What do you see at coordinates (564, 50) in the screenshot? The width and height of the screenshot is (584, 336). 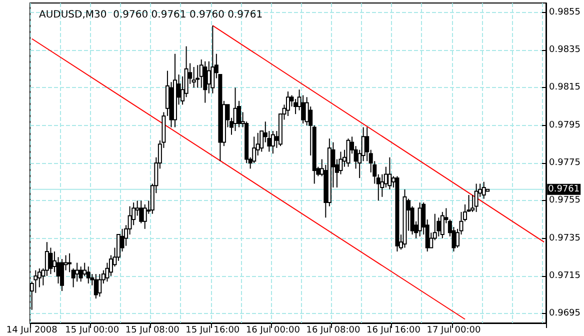 I see `y-tick-label: 0.9835` at bounding box center [564, 50].